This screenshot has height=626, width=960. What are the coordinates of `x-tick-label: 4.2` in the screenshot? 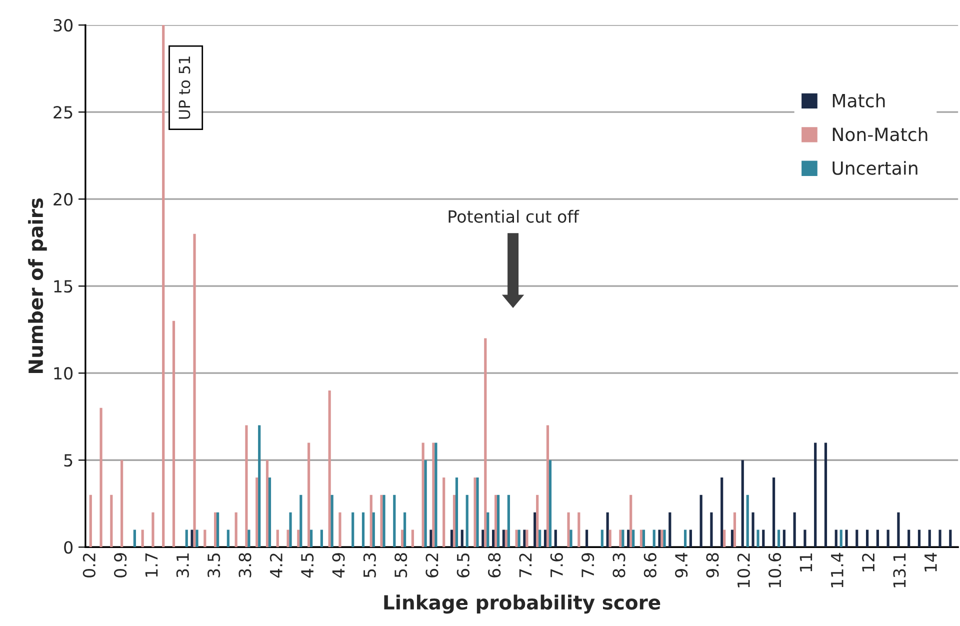 It's located at (276, 566).